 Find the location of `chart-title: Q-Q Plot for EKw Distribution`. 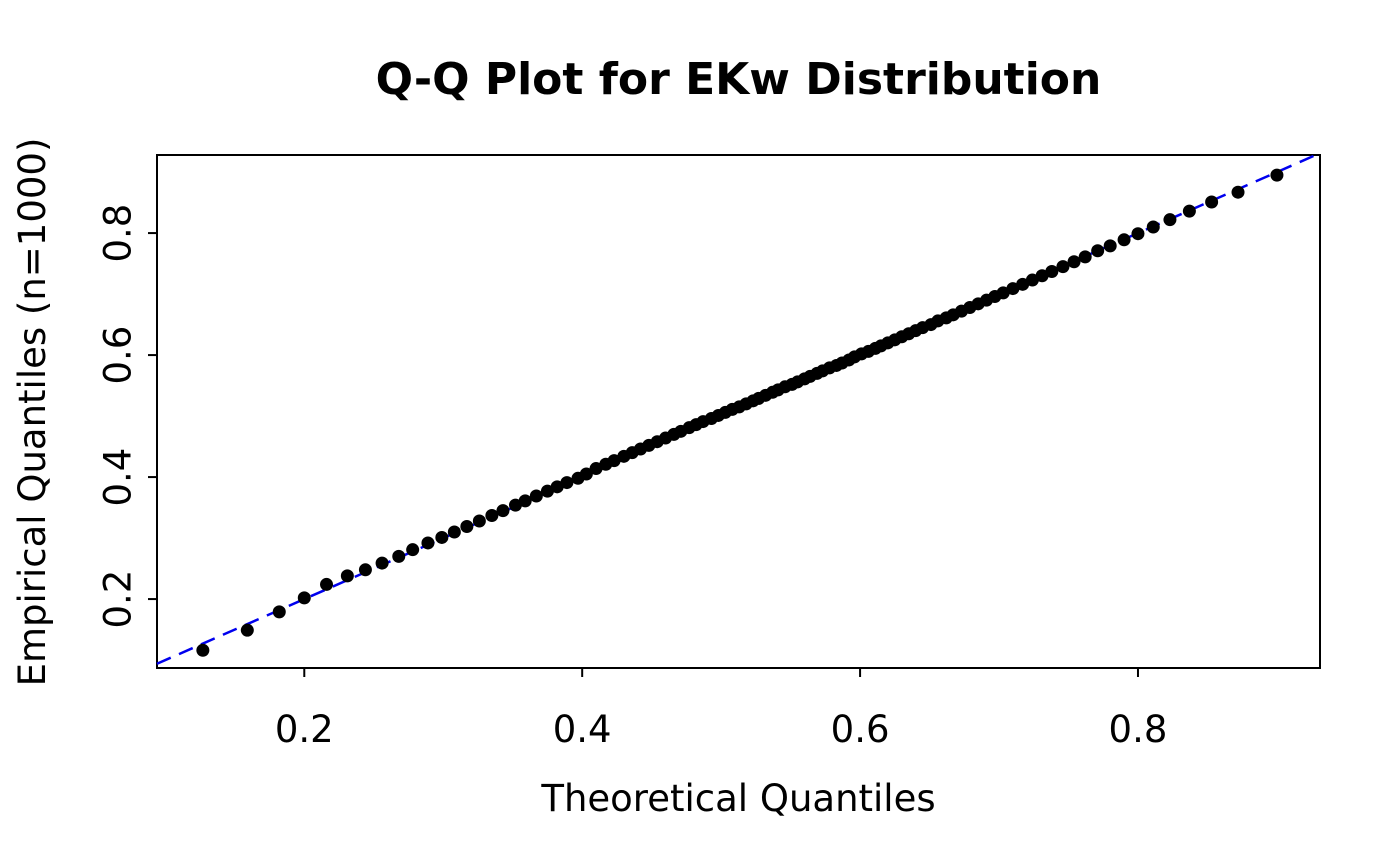

chart-title: Q-Q Plot for EKw Distribution is located at coordinates (738, 79).